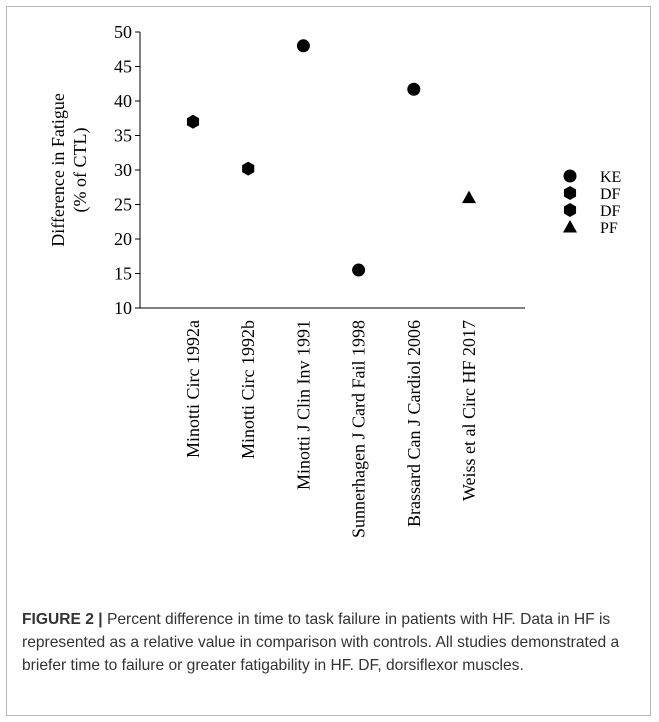 This screenshot has width=659, height=722. What do you see at coordinates (469, 410) in the screenshot?
I see `x-tick-label: Weiss et al Circ HF 2017` at bounding box center [469, 410].